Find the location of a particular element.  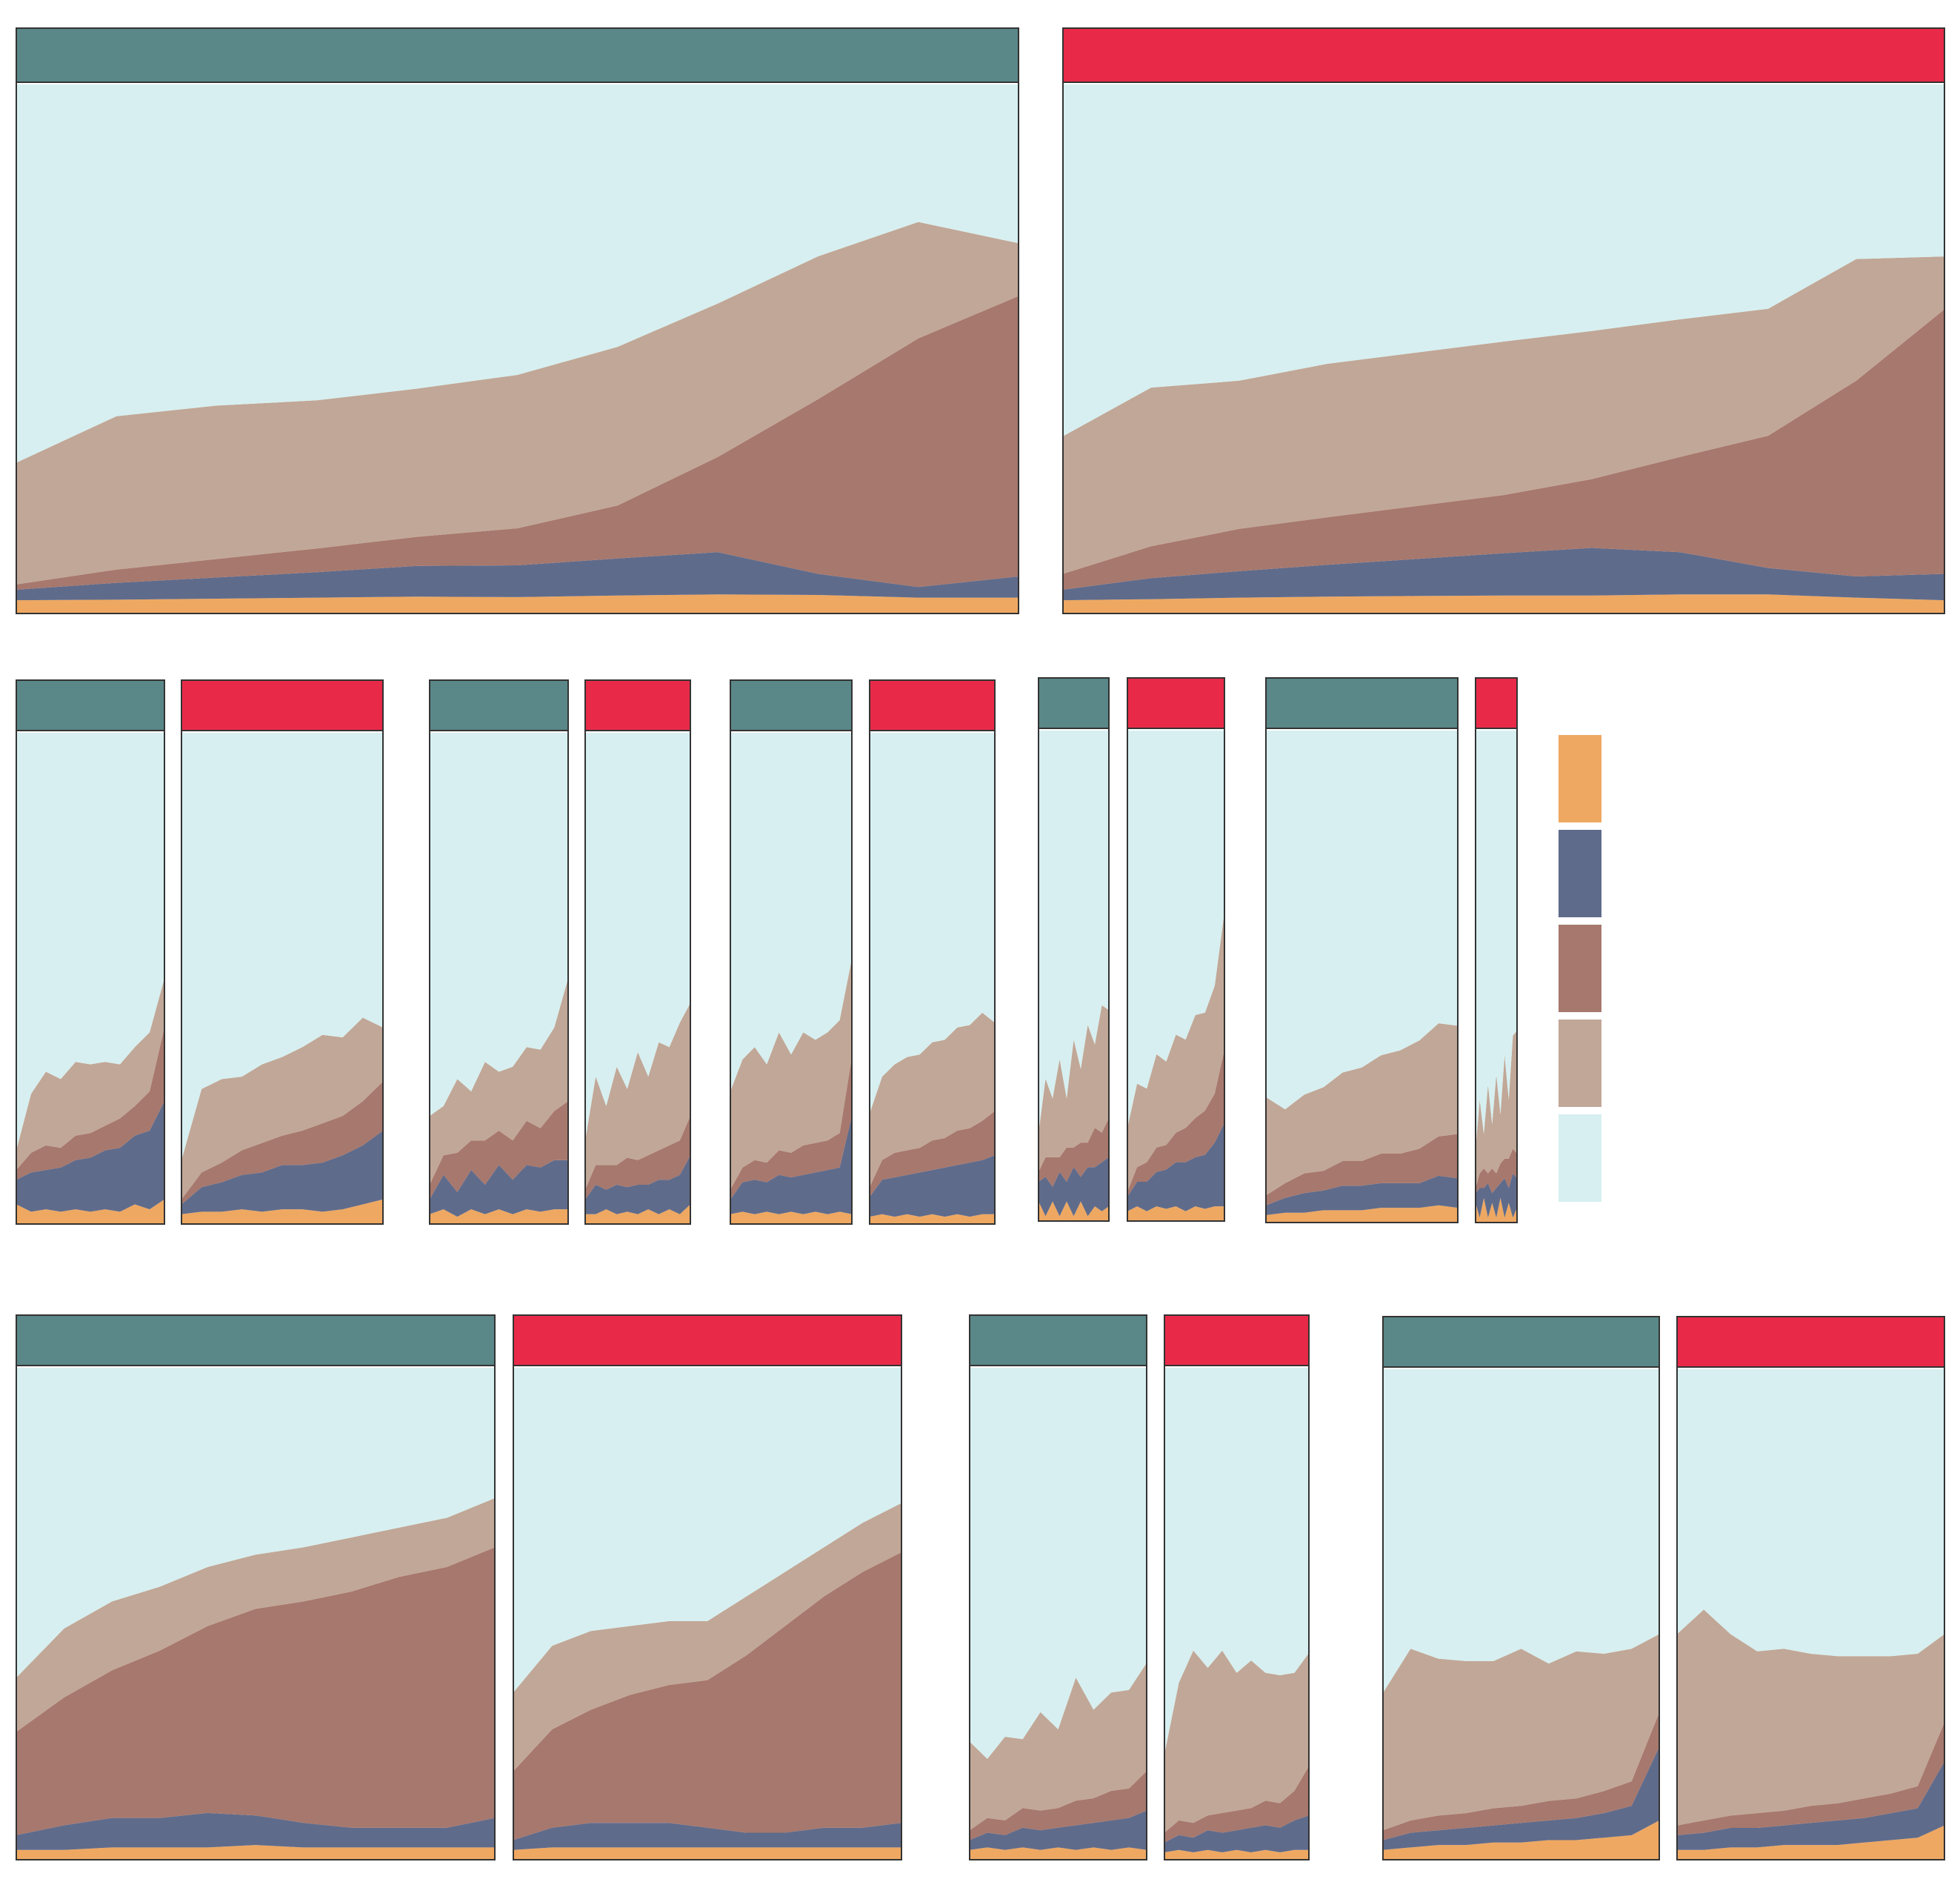

legend is located at coordinates (1580, 968).